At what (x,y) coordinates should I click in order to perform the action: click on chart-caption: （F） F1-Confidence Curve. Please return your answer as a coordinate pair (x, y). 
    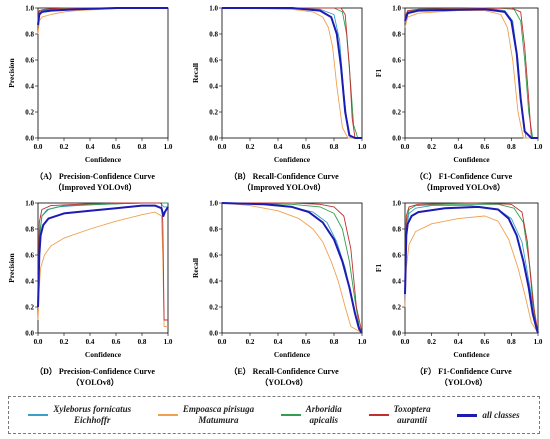
    Looking at the image, I should click on (463, 371).